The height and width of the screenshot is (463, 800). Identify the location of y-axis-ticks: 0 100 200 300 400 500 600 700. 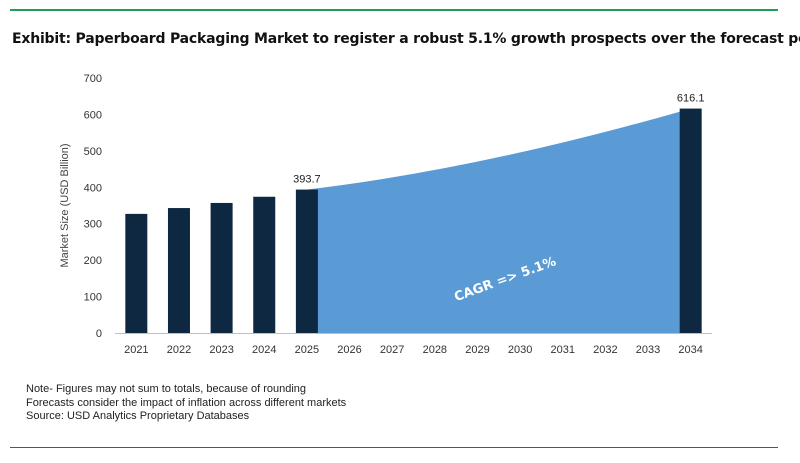
(93, 206).